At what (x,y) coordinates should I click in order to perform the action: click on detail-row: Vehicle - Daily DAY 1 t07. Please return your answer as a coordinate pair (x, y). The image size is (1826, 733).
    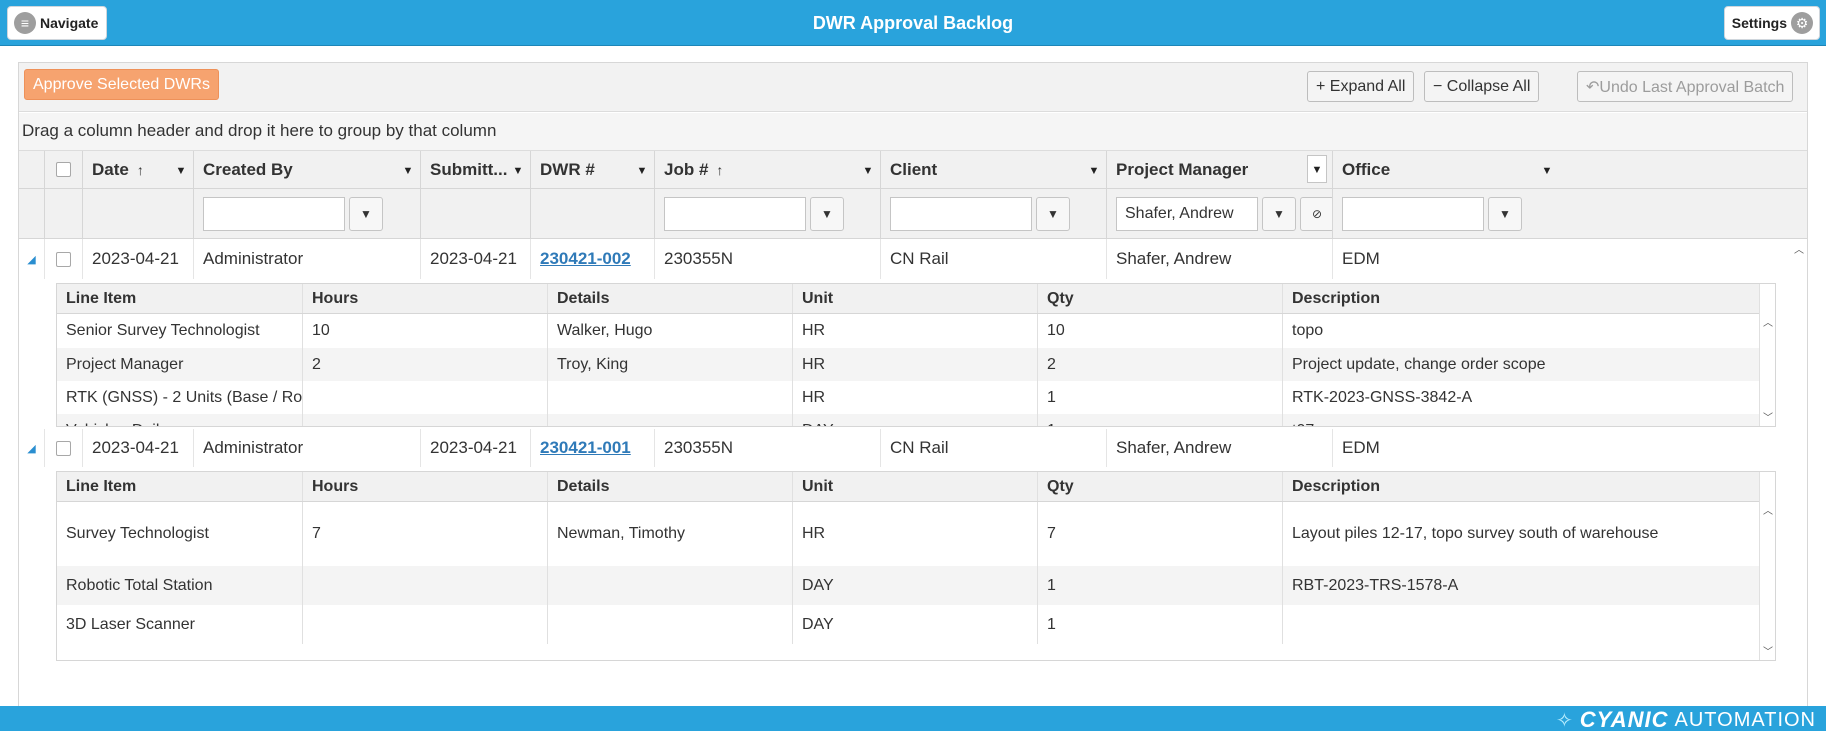
    Looking at the image, I should click on (909, 420).